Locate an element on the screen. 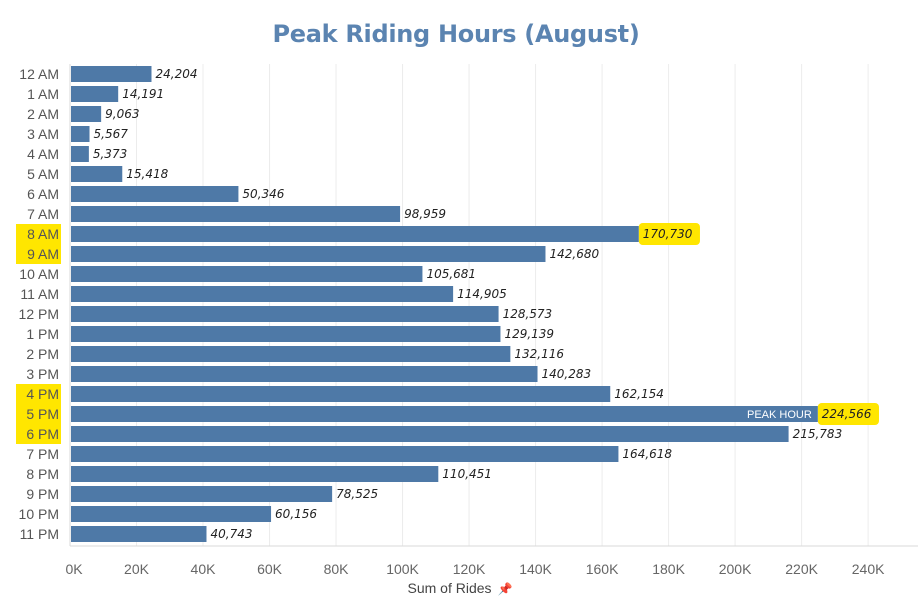 The image size is (920, 607). data-label: 98,959 is located at coordinates (425, 214).